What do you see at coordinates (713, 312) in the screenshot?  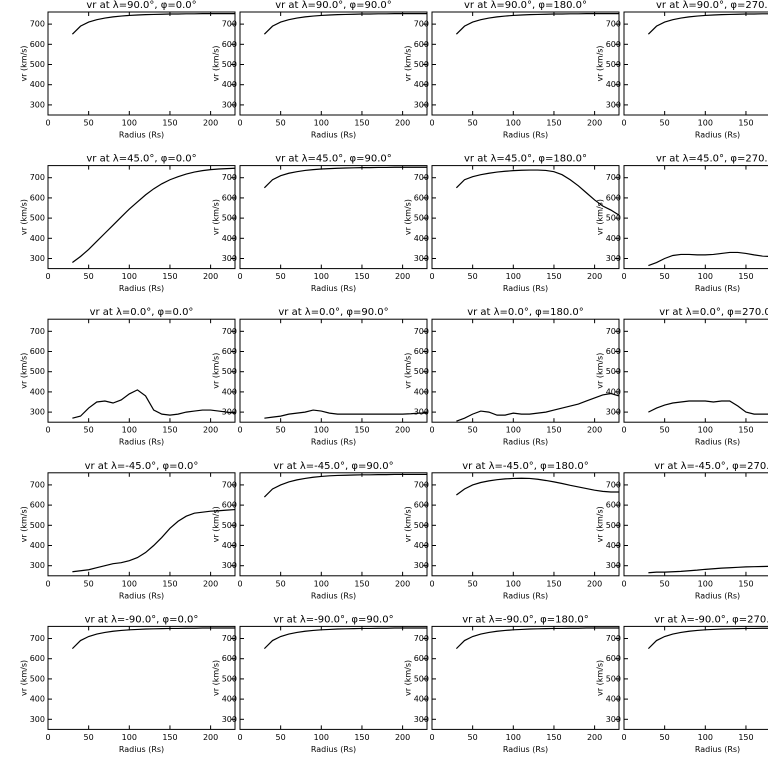 I see `panel-title: vr at λ=0.0°, φ=270.0°` at bounding box center [713, 312].